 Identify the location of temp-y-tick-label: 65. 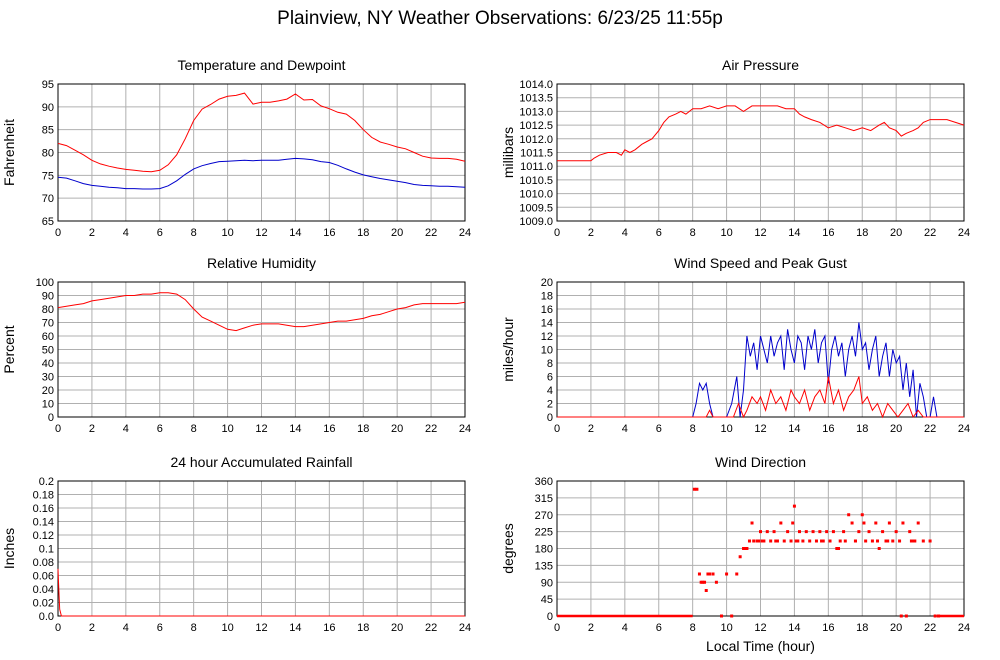
(48, 222).